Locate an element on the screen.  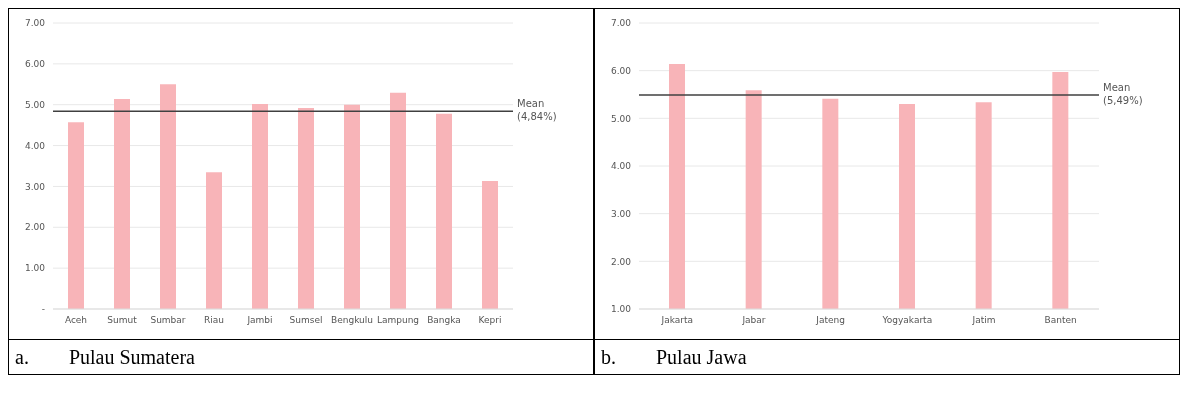
x-tick-label: Banten is located at coordinates (1060, 320).